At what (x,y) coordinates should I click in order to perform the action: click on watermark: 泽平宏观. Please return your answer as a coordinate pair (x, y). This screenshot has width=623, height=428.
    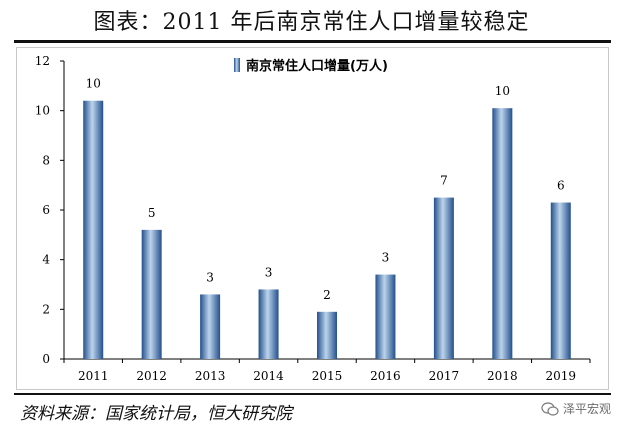
    Looking at the image, I should click on (576, 408).